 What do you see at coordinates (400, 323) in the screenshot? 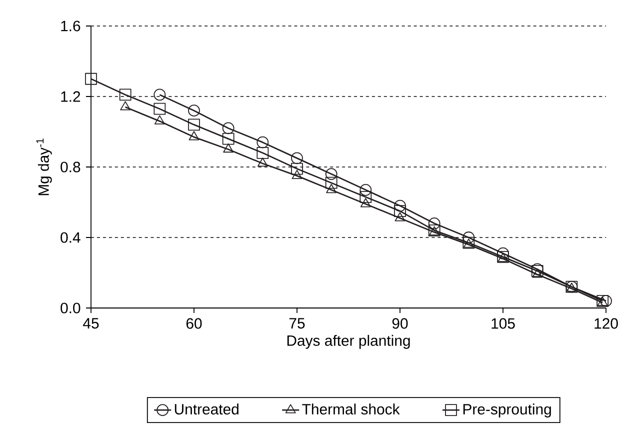
I see `x-tick-label: 90` at bounding box center [400, 323].